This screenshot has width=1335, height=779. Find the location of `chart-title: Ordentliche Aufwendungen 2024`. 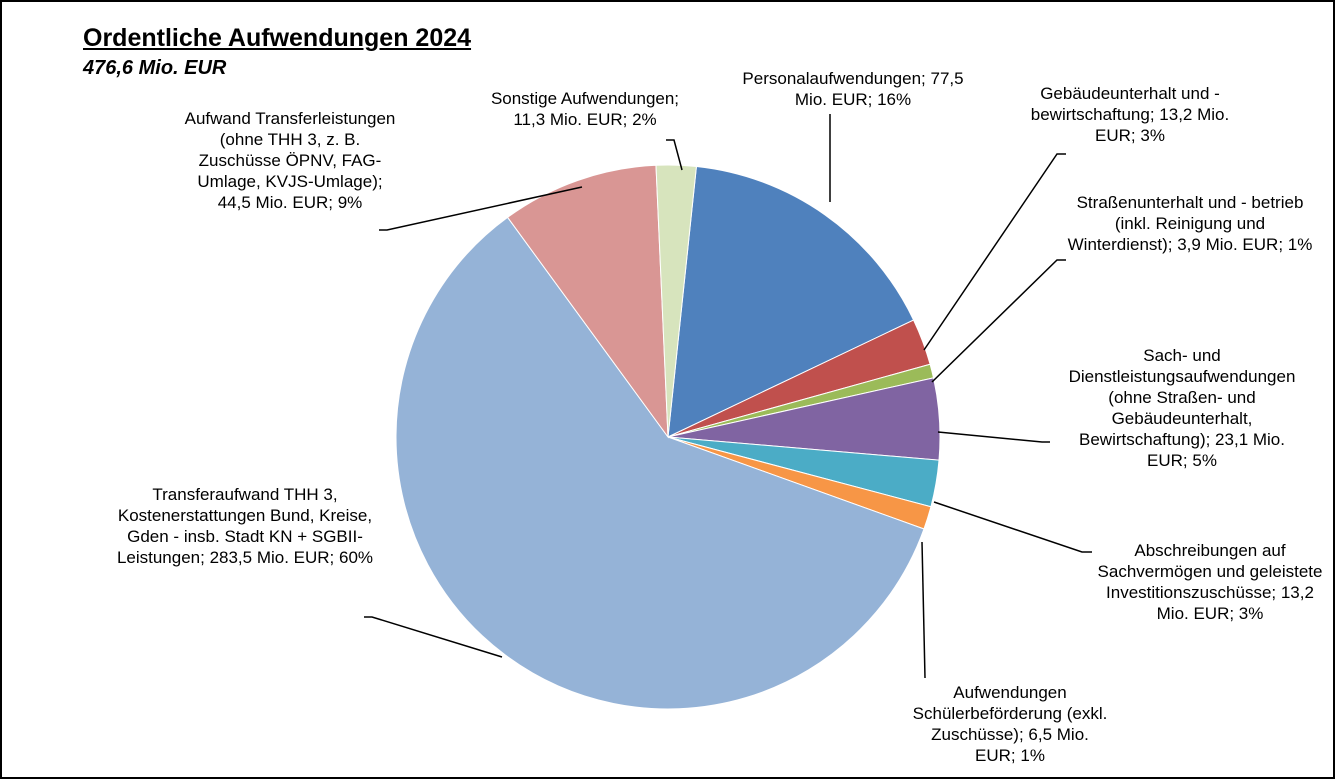

chart-title: Ordentliche Aufwendungen 2024 is located at coordinates (277, 38).